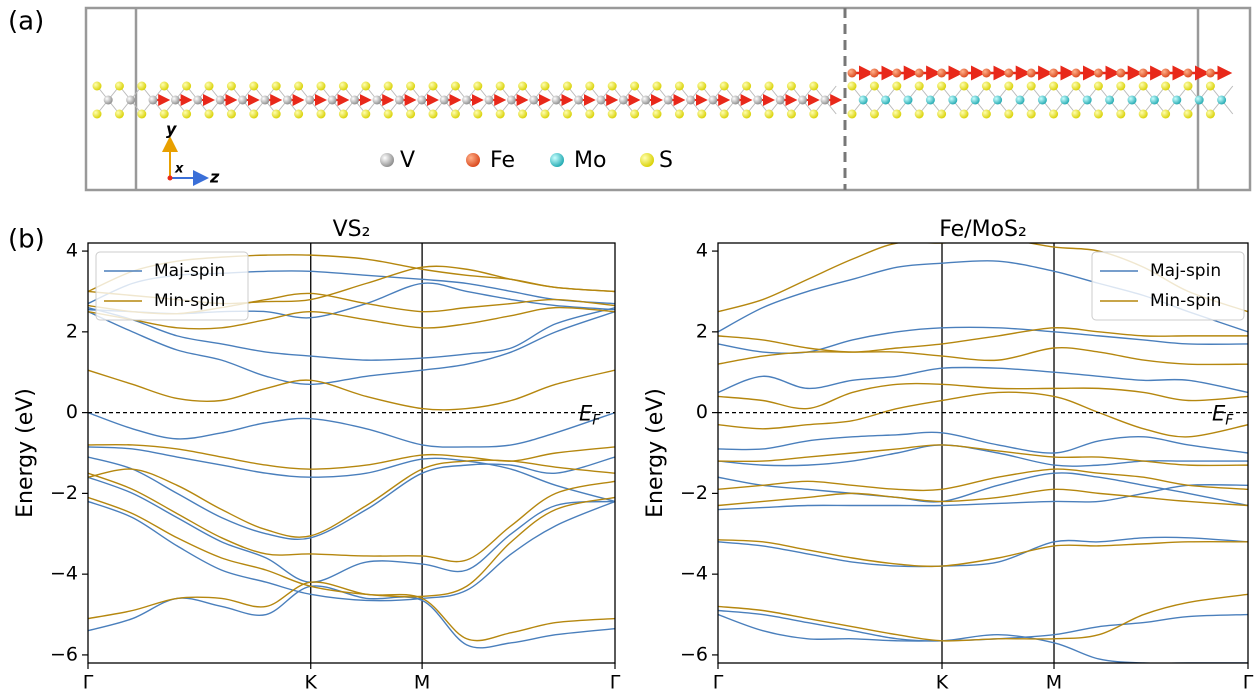  I want to click on axis-label: z, so click(214, 177).